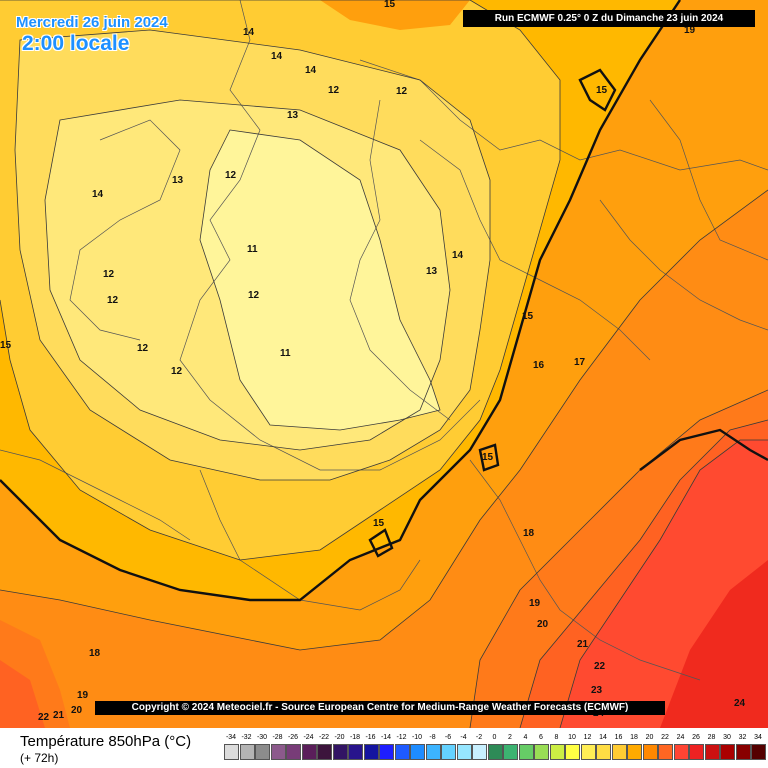  Describe the element at coordinates (308, 737) in the screenshot. I see `scale-label: -24` at that location.